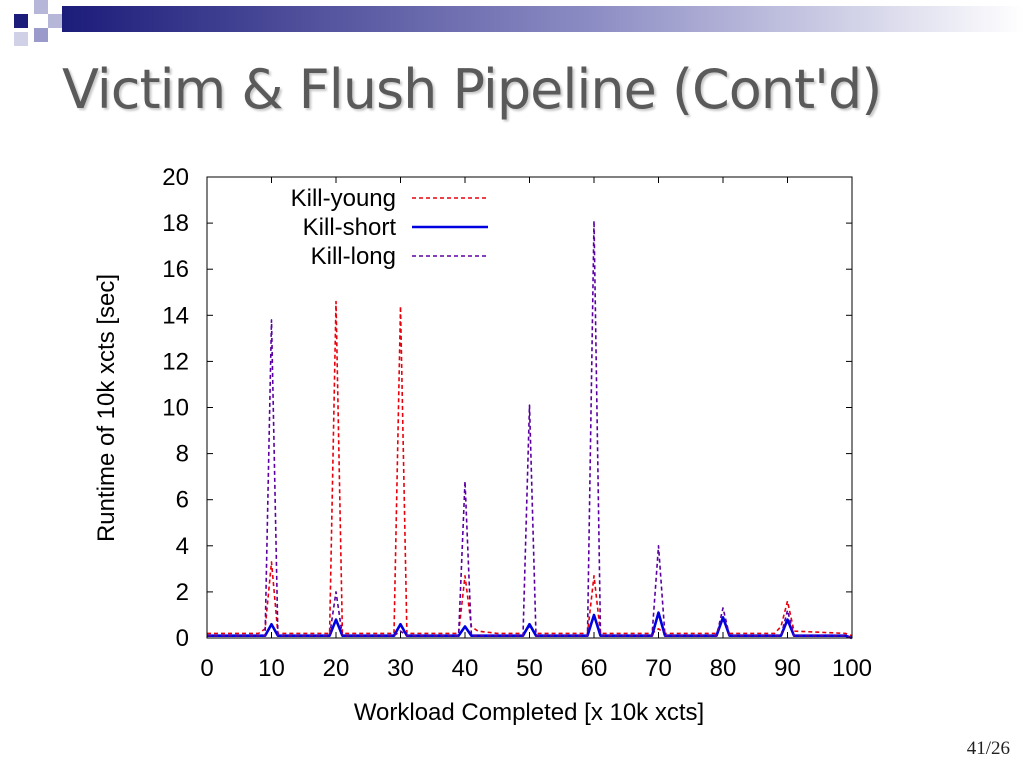 The image size is (1024, 768). I want to click on x-tick-label: 30, so click(400, 668).